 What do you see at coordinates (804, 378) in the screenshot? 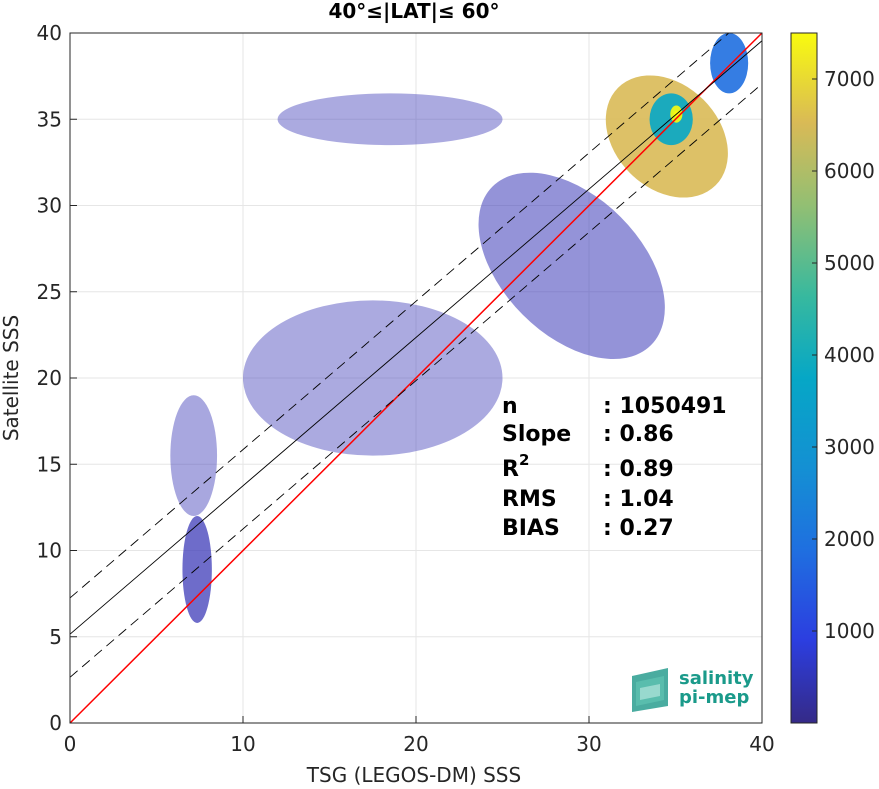
I see `colorbar` at bounding box center [804, 378].